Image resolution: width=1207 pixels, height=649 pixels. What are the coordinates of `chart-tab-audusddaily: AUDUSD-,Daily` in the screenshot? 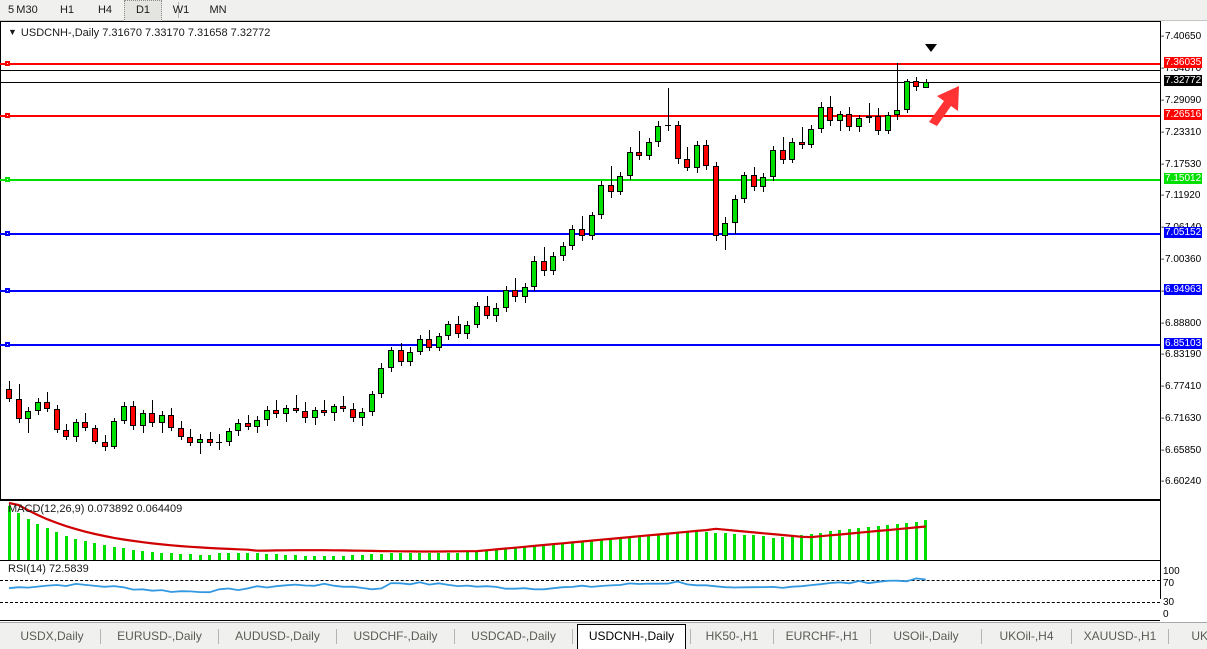 It's located at (277, 636).